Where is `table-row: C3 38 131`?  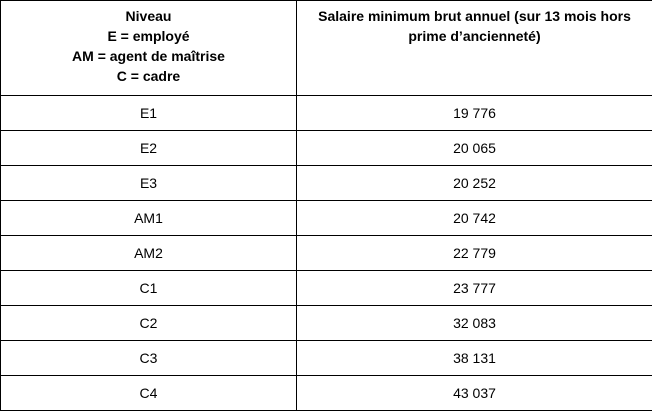 table-row: C3 38 131 is located at coordinates (326, 358).